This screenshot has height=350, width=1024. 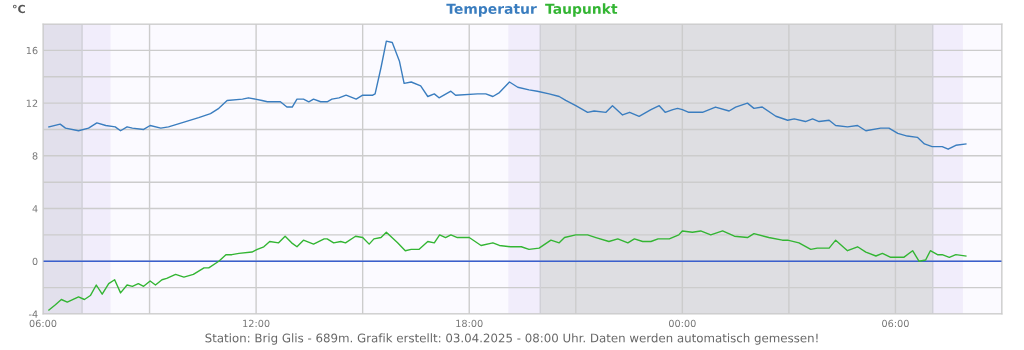 I want to click on y-axis-title: °C, so click(x=18, y=9).